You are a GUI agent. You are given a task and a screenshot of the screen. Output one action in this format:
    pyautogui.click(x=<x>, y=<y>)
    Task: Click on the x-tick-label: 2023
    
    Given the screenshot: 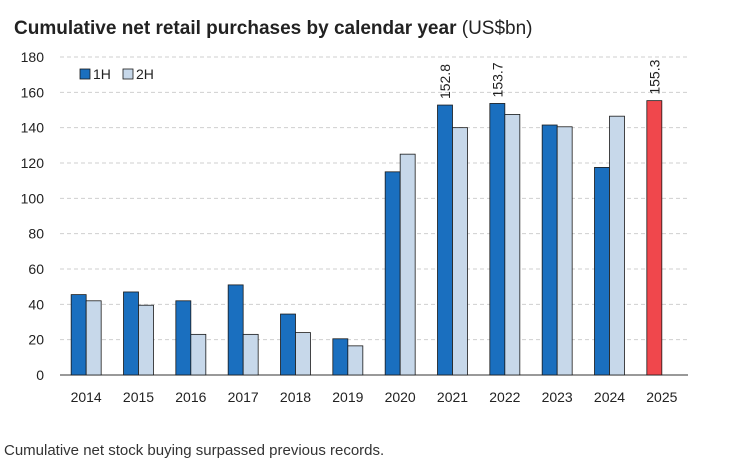 What is the action you would take?
    pyautogui.click(x=557, y=397)
    